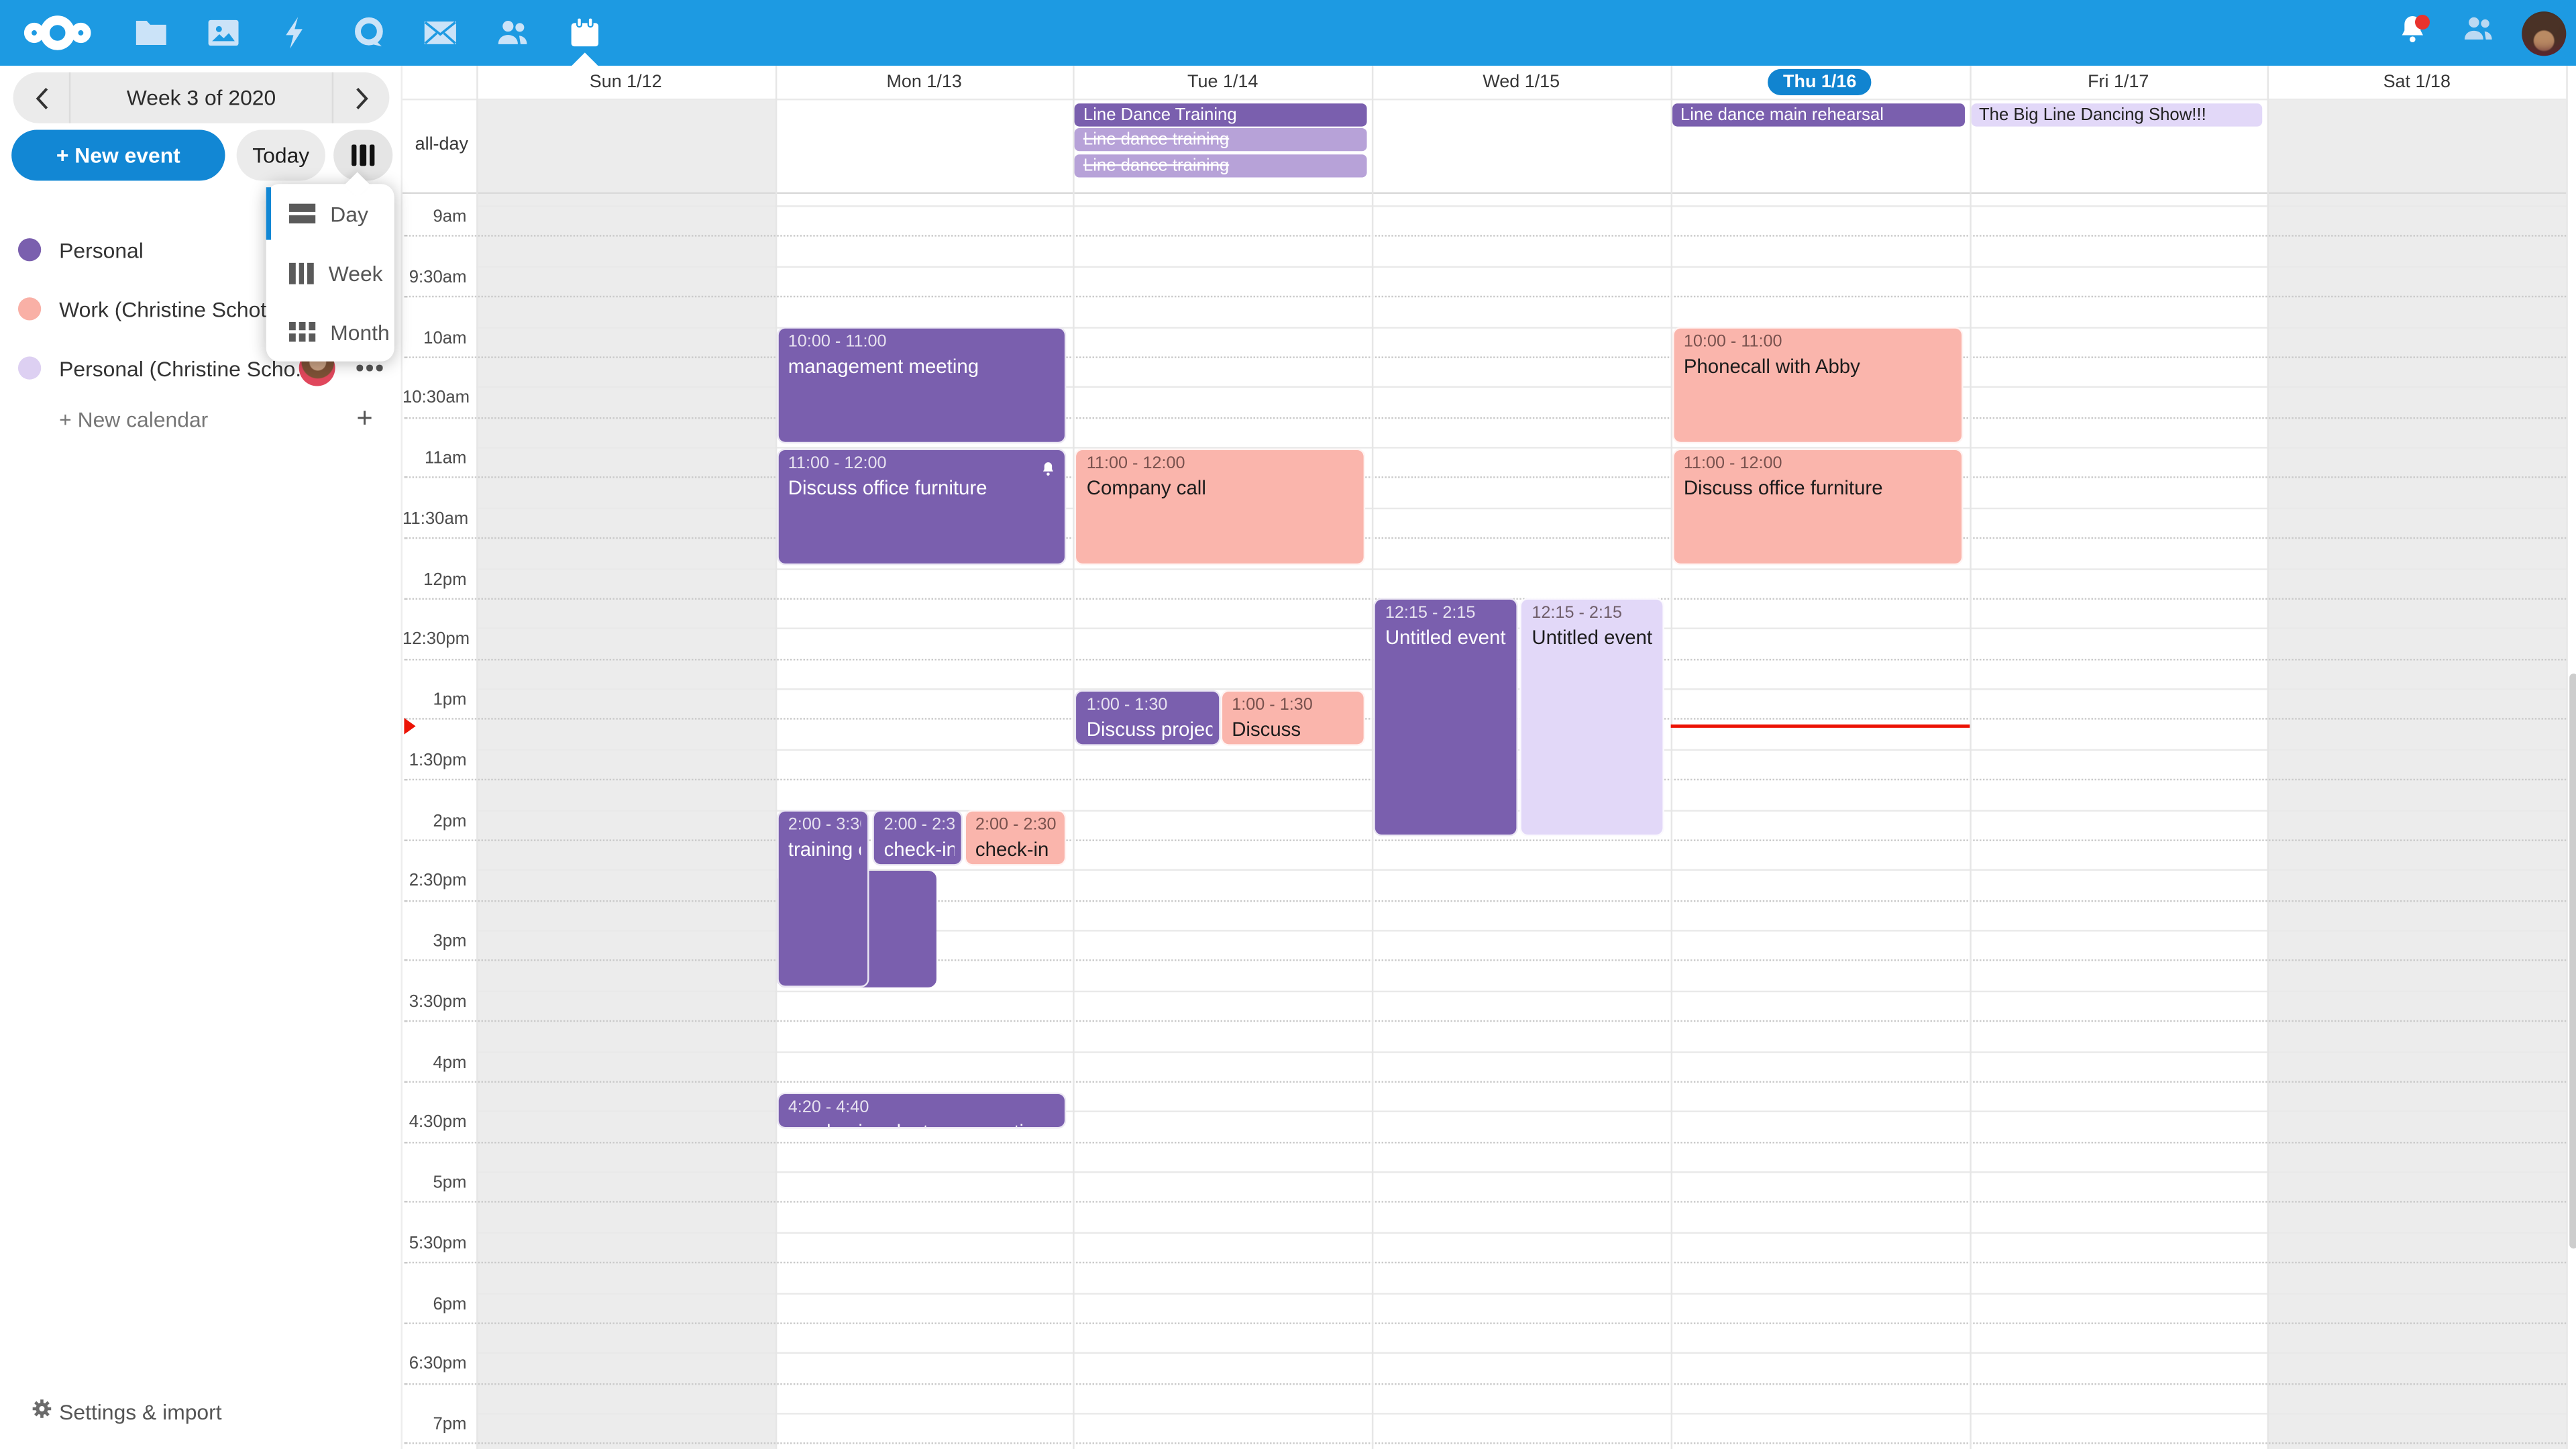 This screenshot has width=2576, height=1449. What do you see at coordinates (1521, 82) in the screenshot?
I see `day-header: Wed 1/15` at bounding box center [1521, 82].